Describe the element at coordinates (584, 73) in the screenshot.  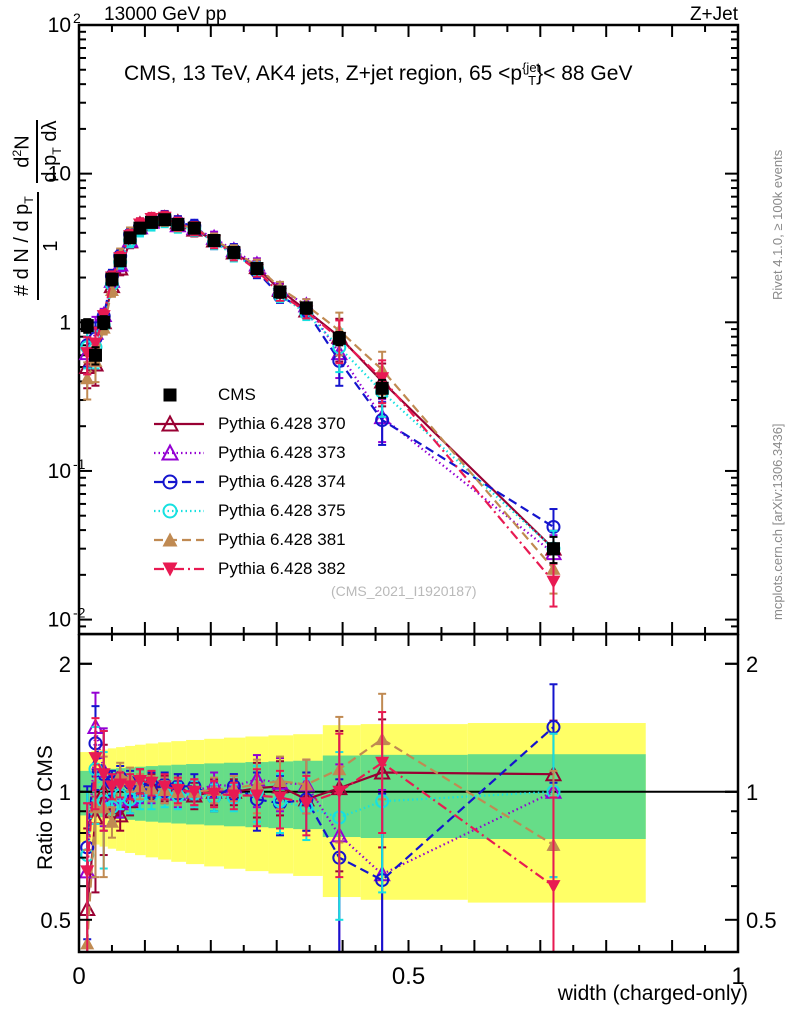
I see `plot-title-tail: }< 88 GeV` at that location.